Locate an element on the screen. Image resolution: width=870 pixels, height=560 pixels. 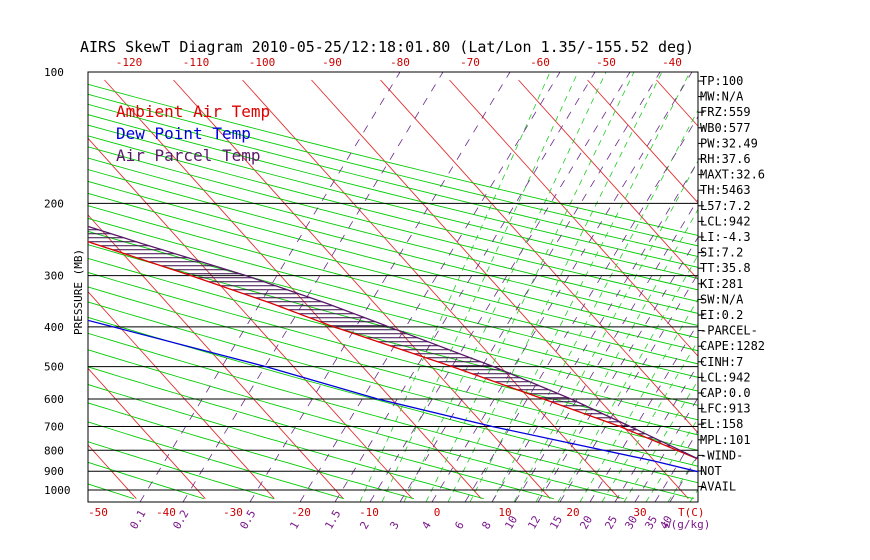
stability-index: CINH:7 is located at coordinates (721, 362).